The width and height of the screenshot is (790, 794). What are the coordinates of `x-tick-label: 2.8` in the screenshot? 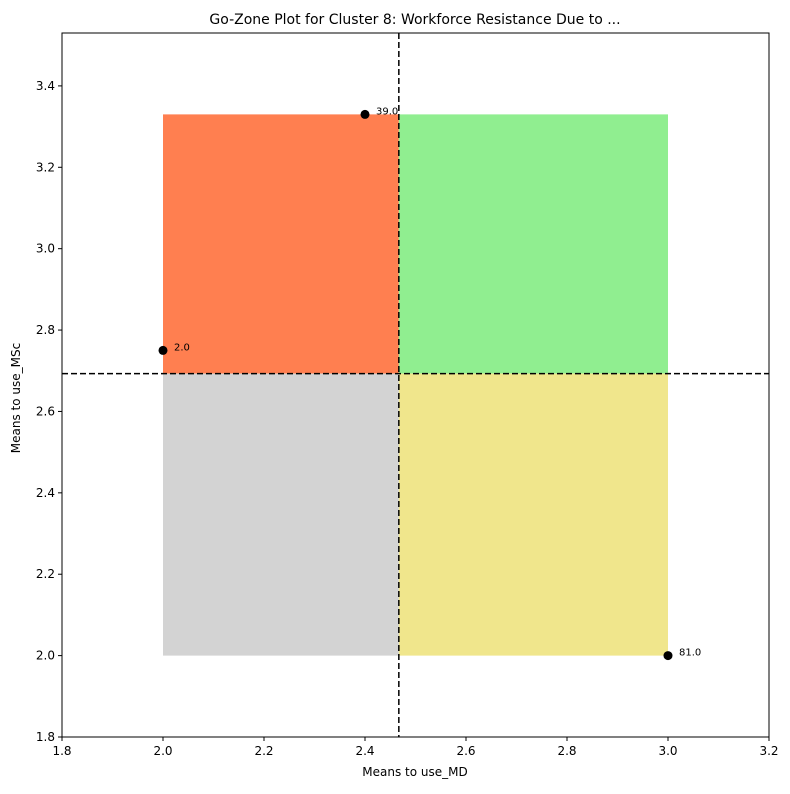 It's located at (566, 751).